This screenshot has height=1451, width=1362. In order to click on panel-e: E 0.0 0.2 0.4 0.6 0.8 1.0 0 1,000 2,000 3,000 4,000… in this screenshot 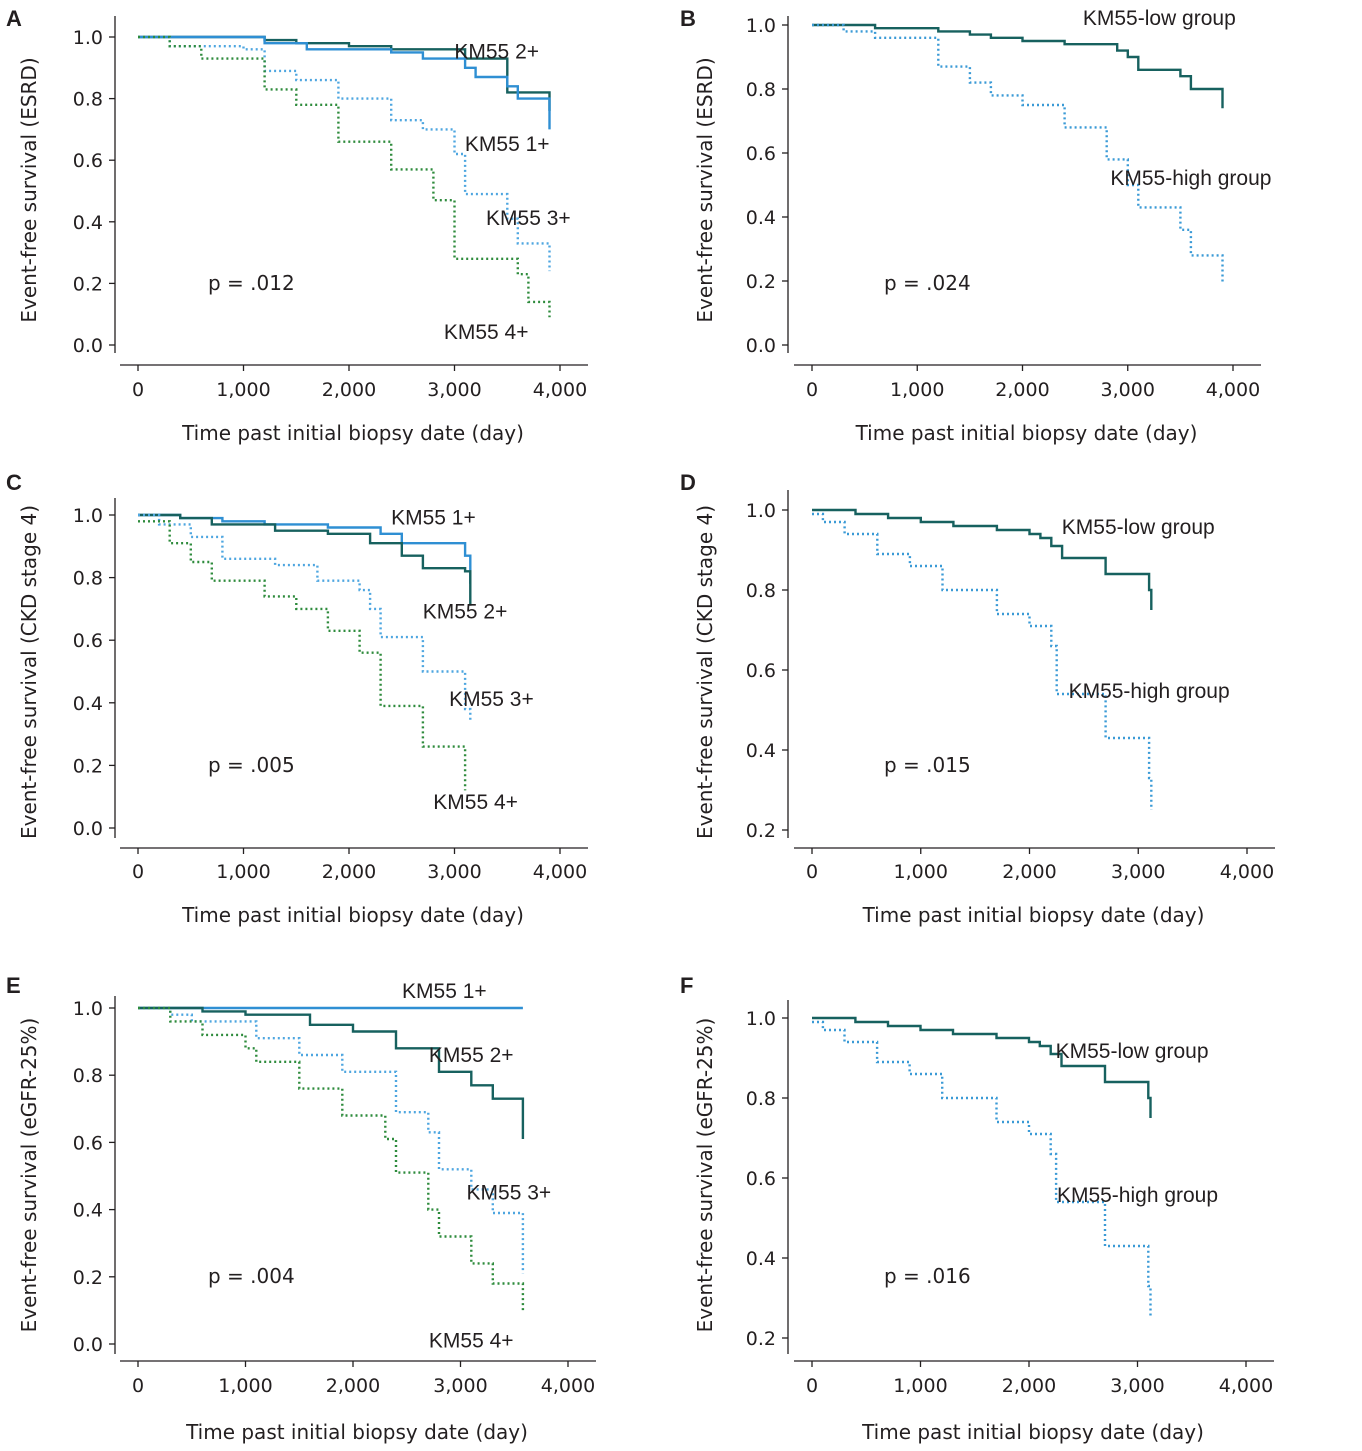, I will do `click(301, 1208)`.